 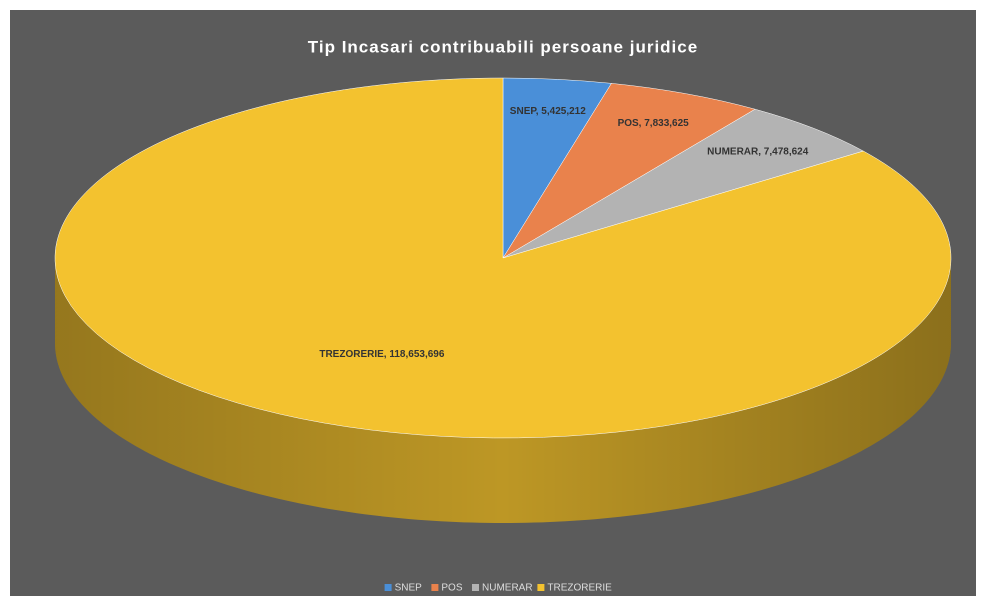 I want to click on legend-label: TREZORERIE, so click(x=579, y=588).